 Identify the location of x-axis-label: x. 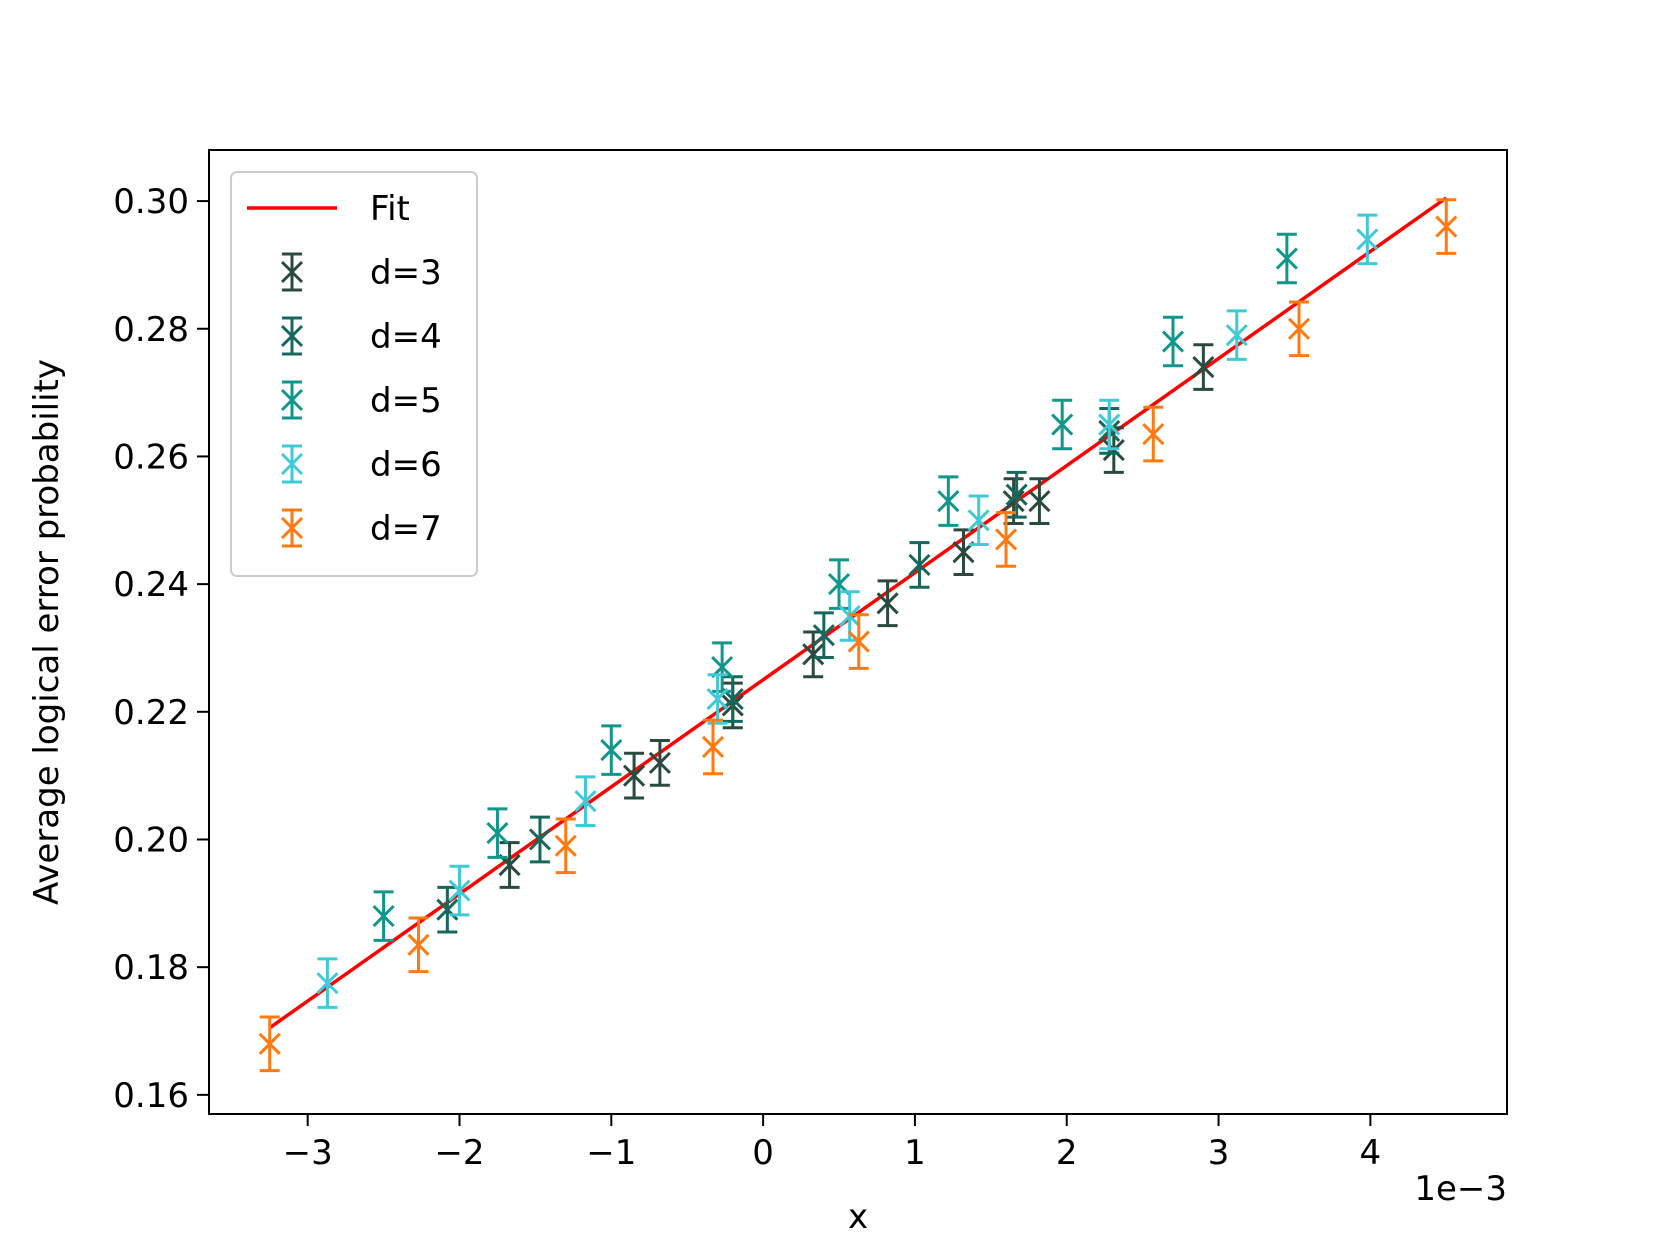
(858, 1217).